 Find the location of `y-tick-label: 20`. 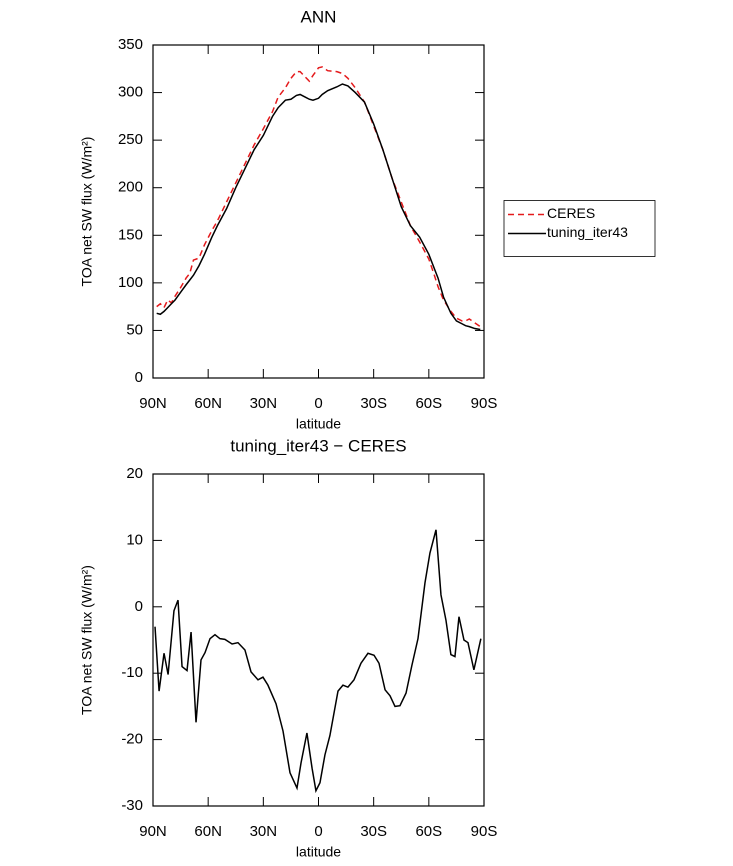

y-tick-label: 20 is located at coordinates (134, 473).